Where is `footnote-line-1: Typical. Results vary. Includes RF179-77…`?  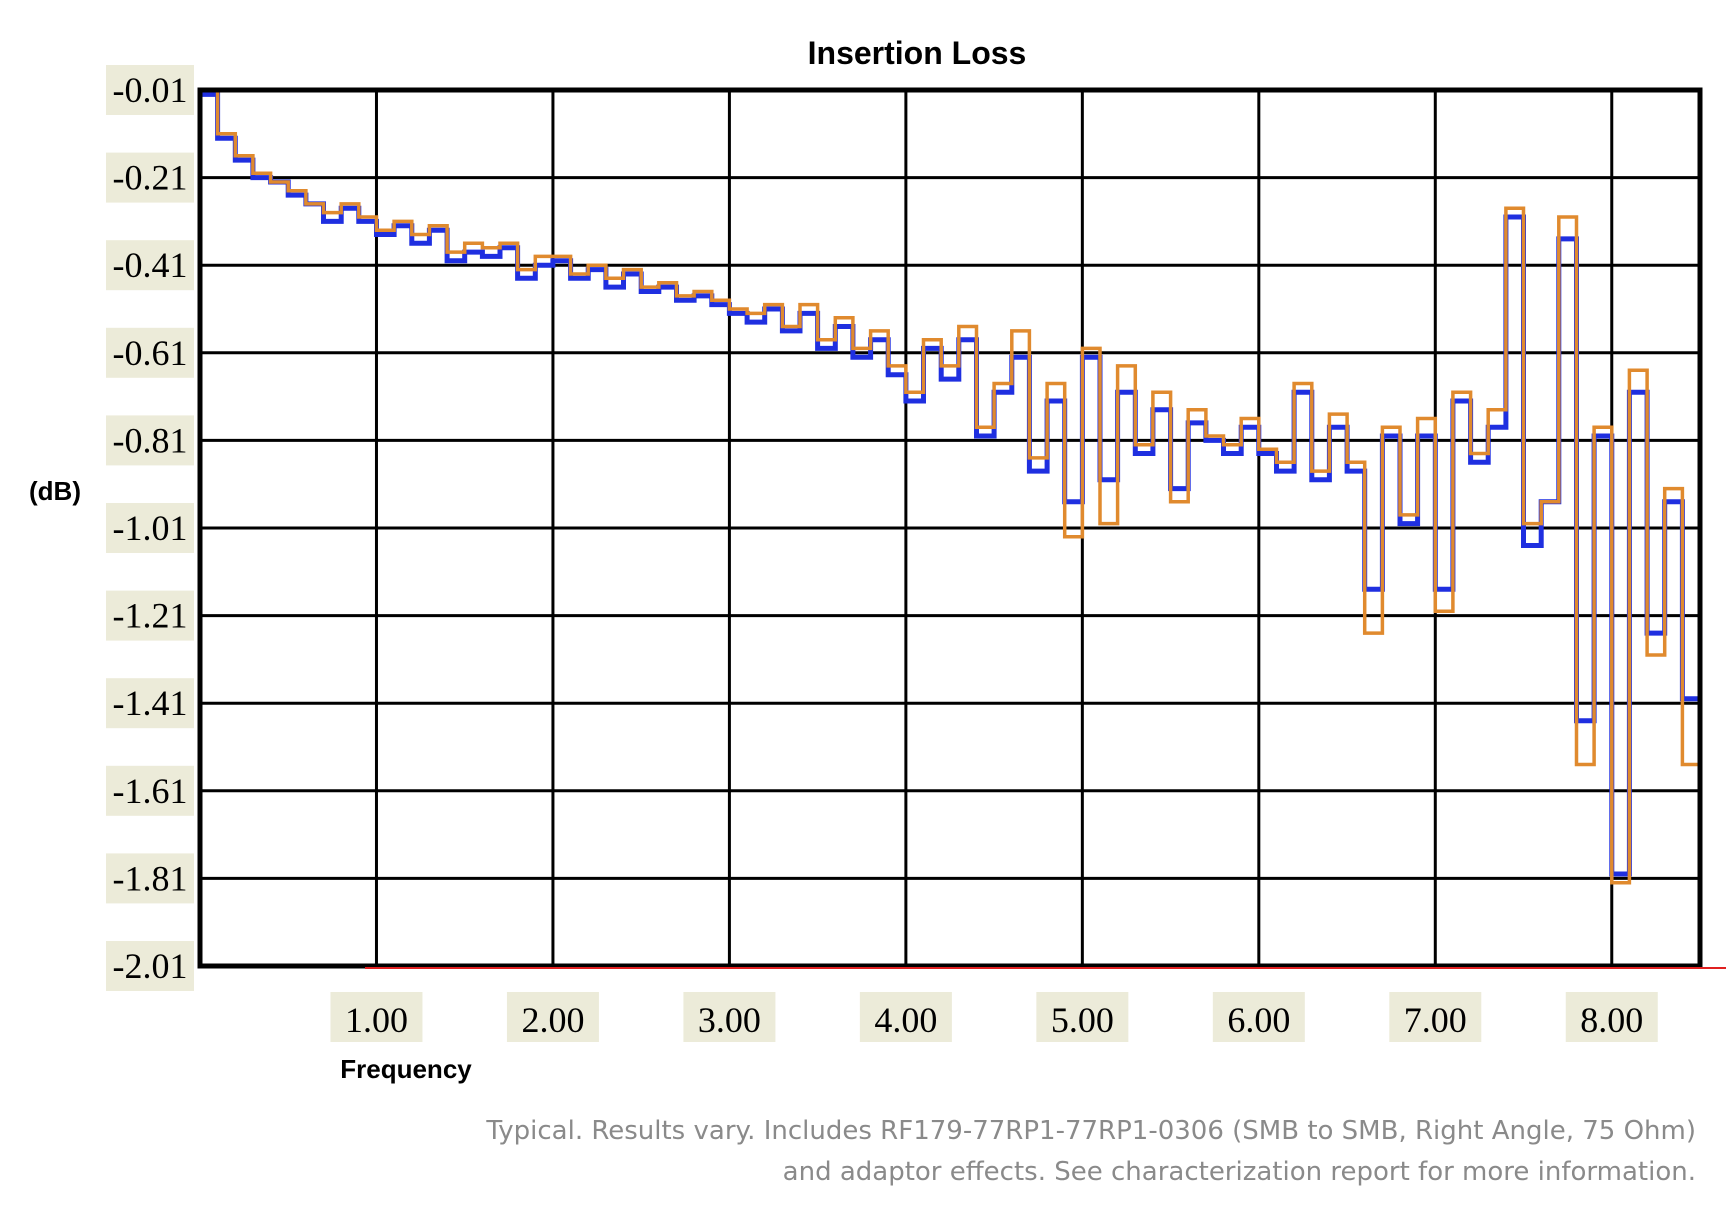
footnote-line-1: Typical. Results vary. Includes RF179-77… is located at coordinates (1091, 1131).